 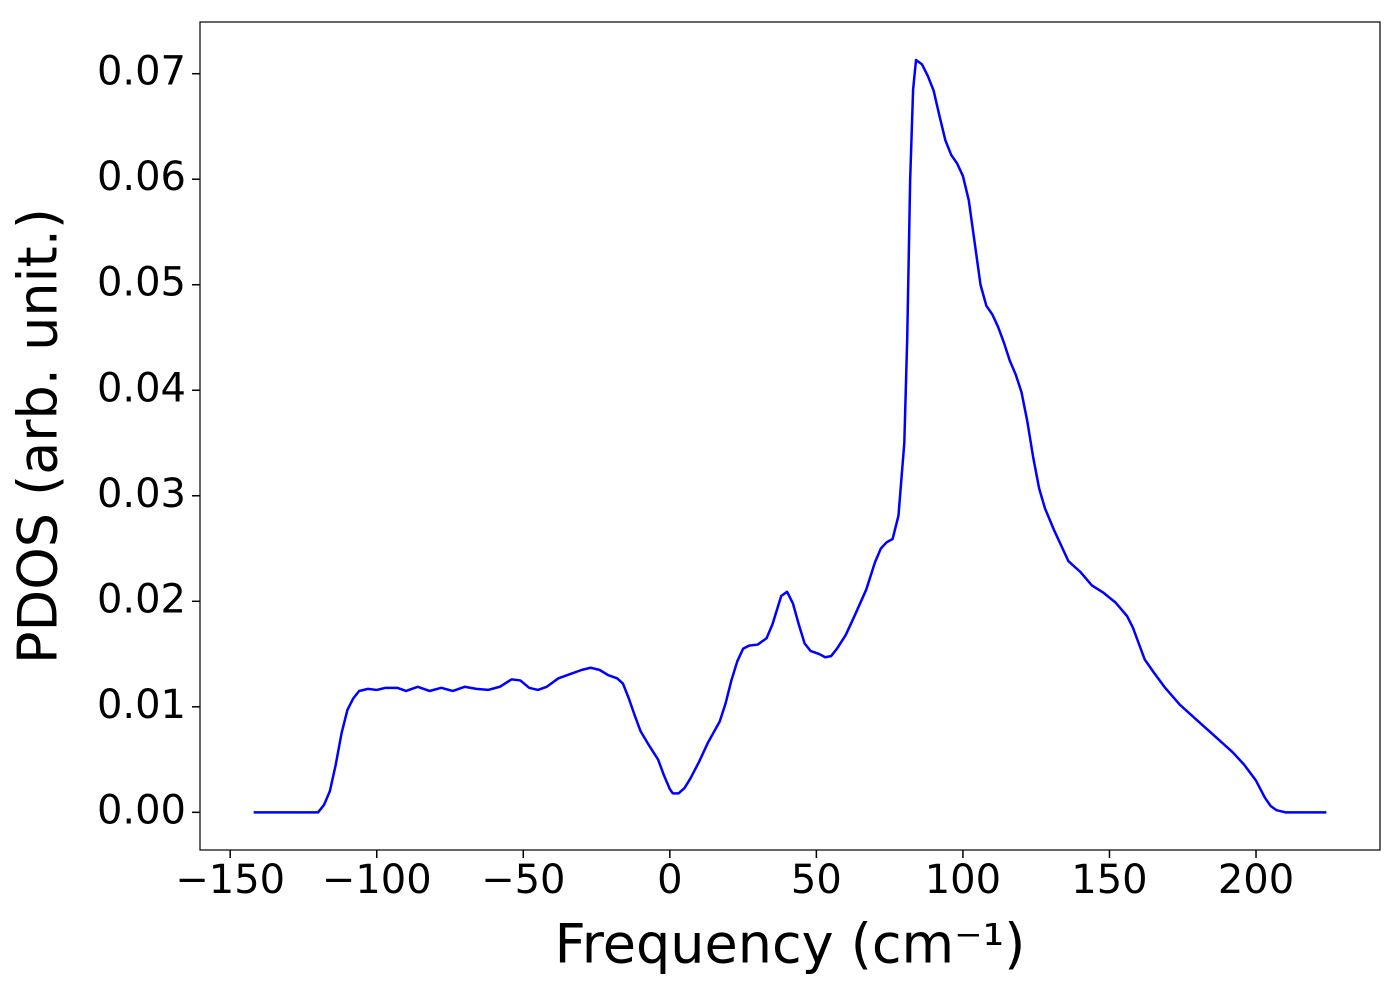 I want to click on x-tick-label: 150, so click(x=1109, y=880).